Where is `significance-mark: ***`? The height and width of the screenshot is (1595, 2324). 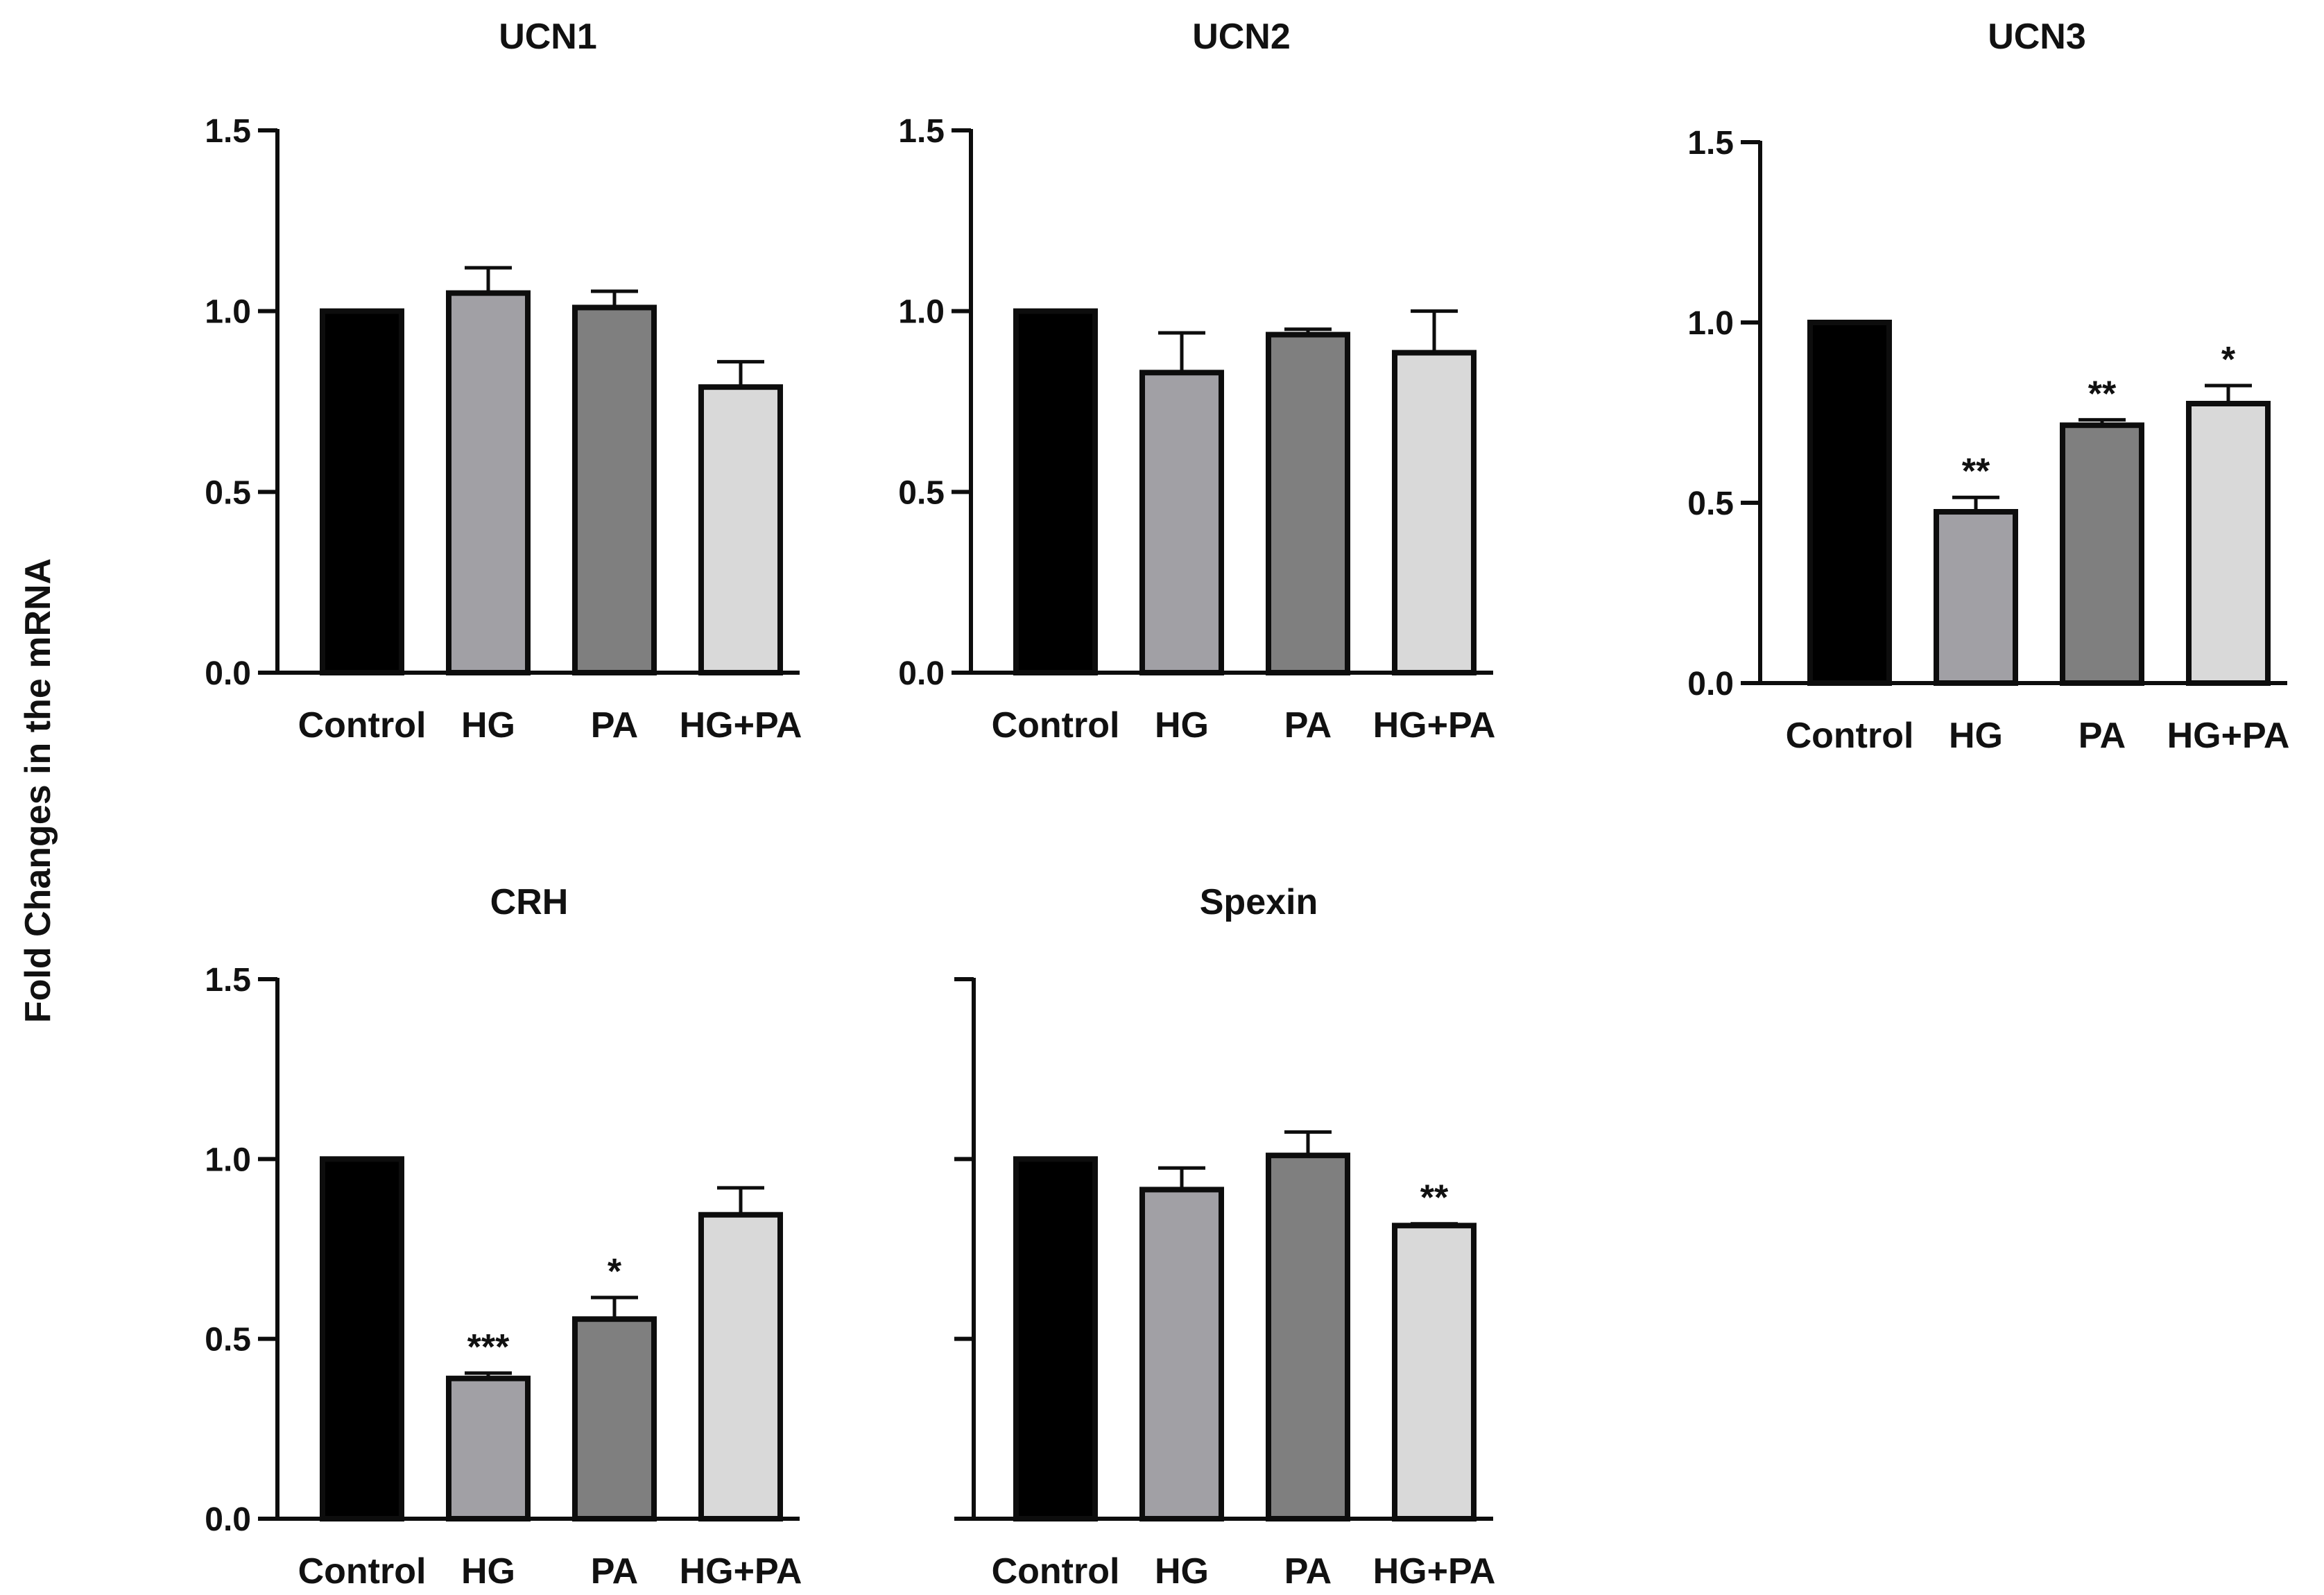
significance-mark: *** is located at coordinates (488, 1347).